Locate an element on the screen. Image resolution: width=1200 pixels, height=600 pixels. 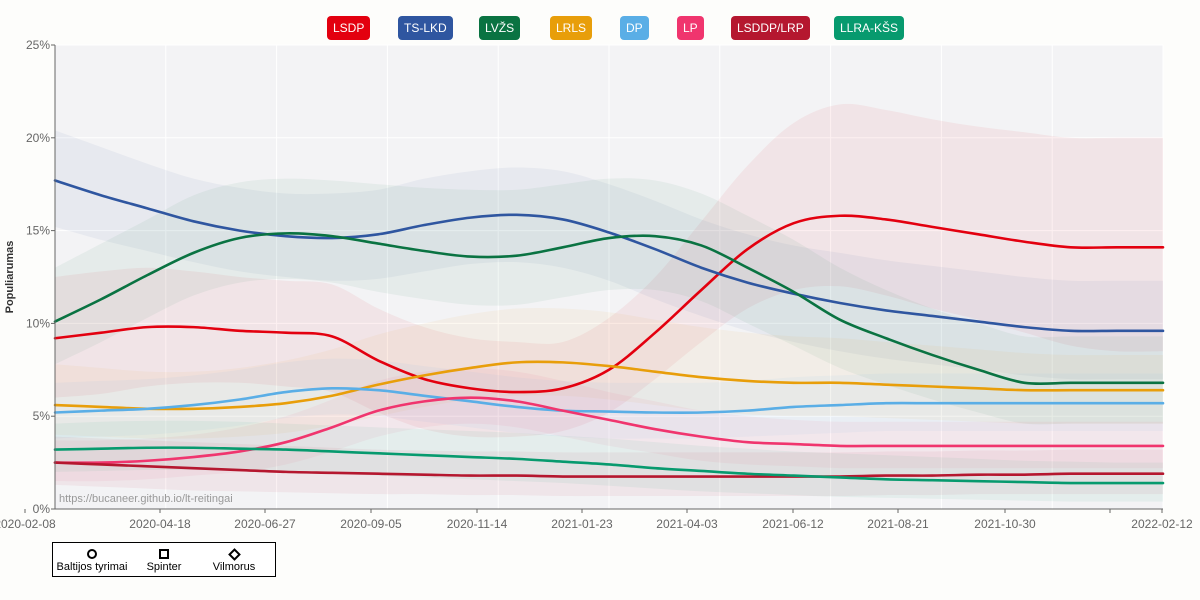
y-tick-label: 25% is located at coordinates (38, 45).